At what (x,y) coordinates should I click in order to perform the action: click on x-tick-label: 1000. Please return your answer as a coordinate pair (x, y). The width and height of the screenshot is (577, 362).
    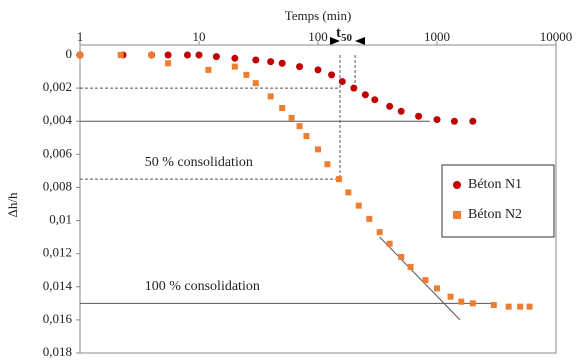
    Looking at the image, I should click on (437, 36).